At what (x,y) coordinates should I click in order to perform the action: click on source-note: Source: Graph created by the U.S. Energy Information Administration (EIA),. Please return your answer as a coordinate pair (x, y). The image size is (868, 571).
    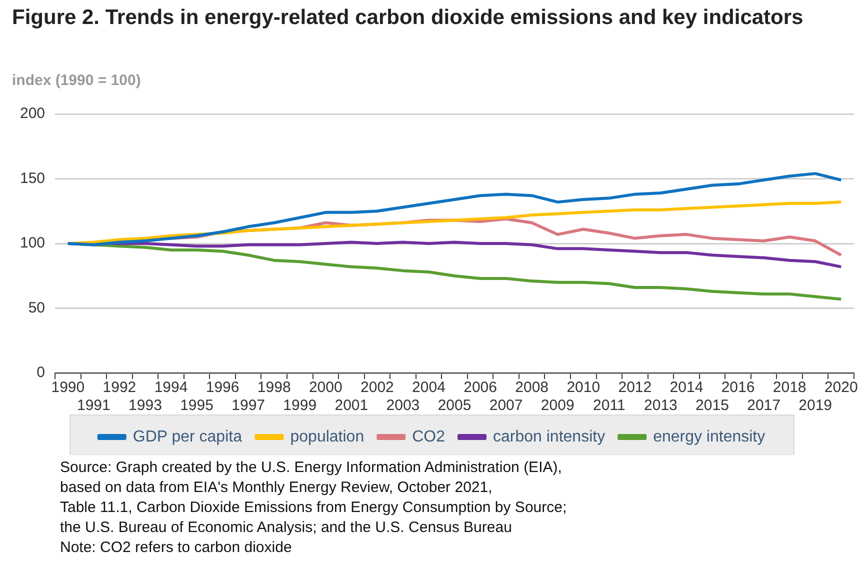
    Looking at the image, I should click on (311, 468).